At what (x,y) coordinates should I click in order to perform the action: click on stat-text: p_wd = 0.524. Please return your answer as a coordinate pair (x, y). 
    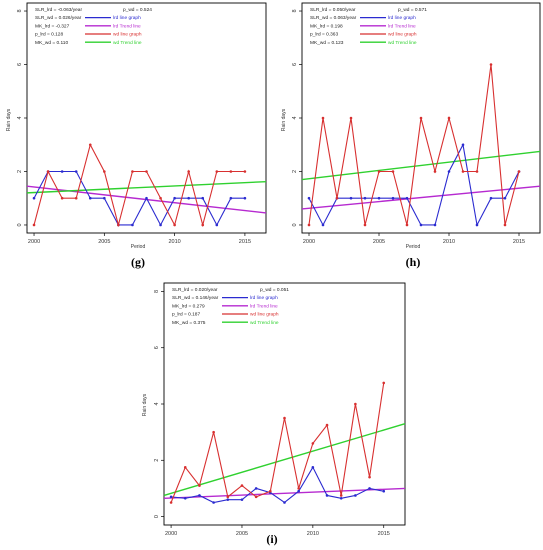
    Looking at the image, I should click on (137, 10).